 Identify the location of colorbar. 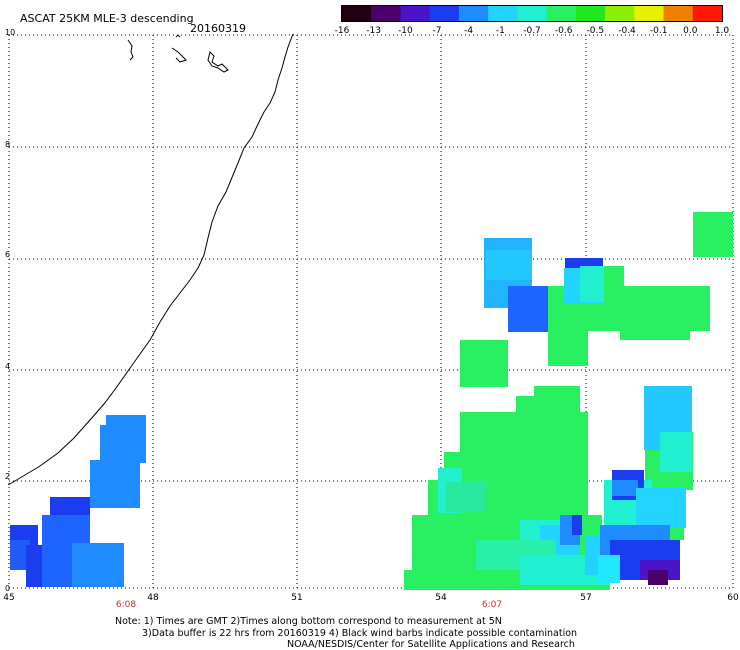
(532, 13).